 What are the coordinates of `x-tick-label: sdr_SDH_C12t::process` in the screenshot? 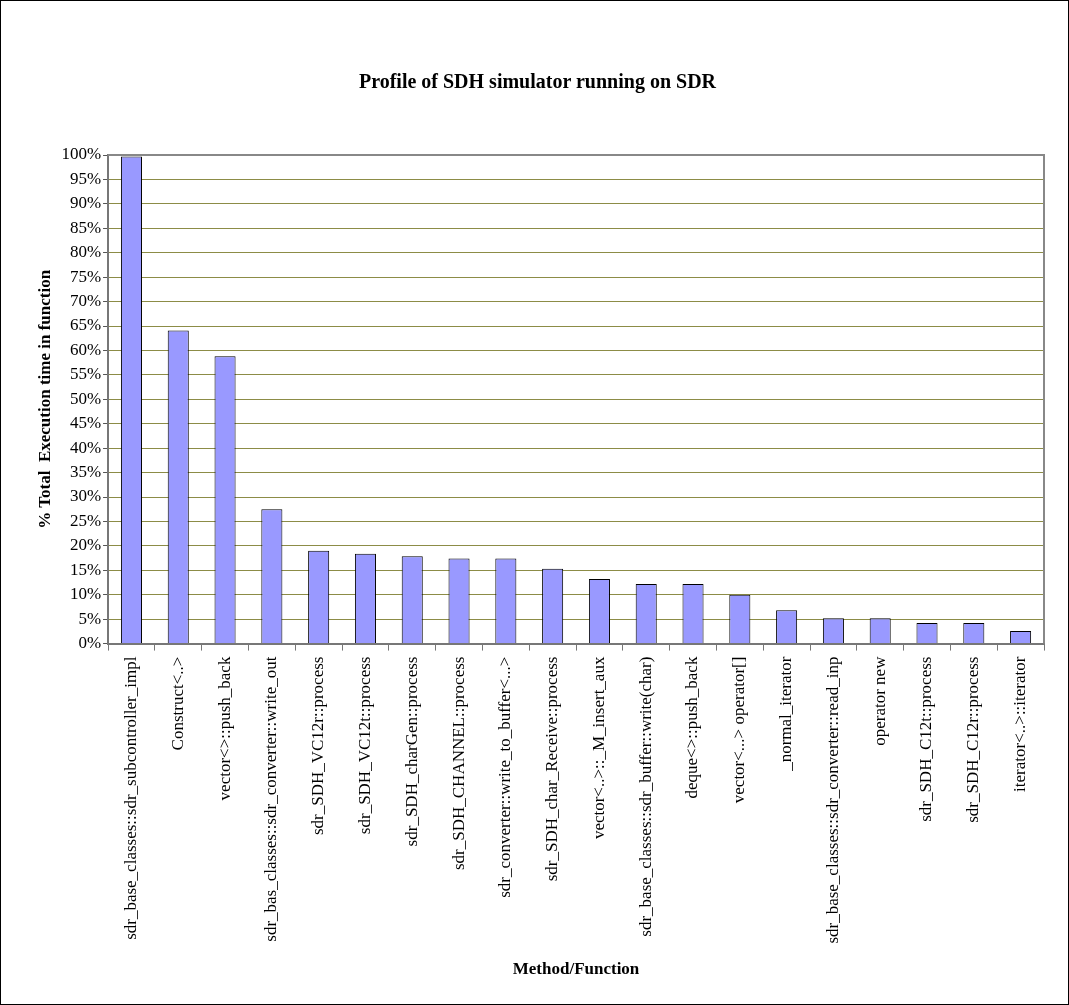 It's located at (926, 739).